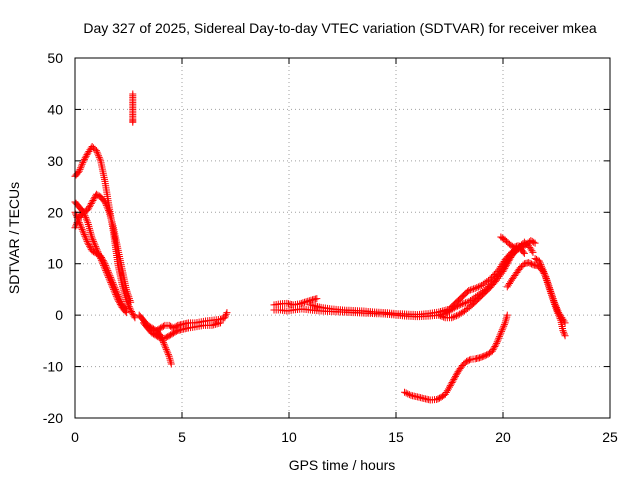 This screenshot has height=480, width=640. I want to click on x-tick-label: 0, so click(75, 437).